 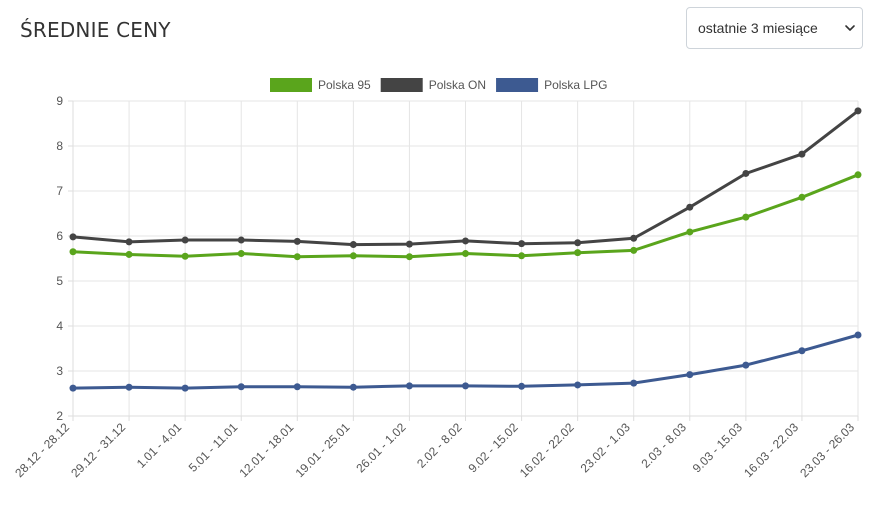 What do you see at coordinates (98, 450) in the screenshot?
I see `x-tick-label: 29.12 - 31.12` at bounding box center [98, 450].